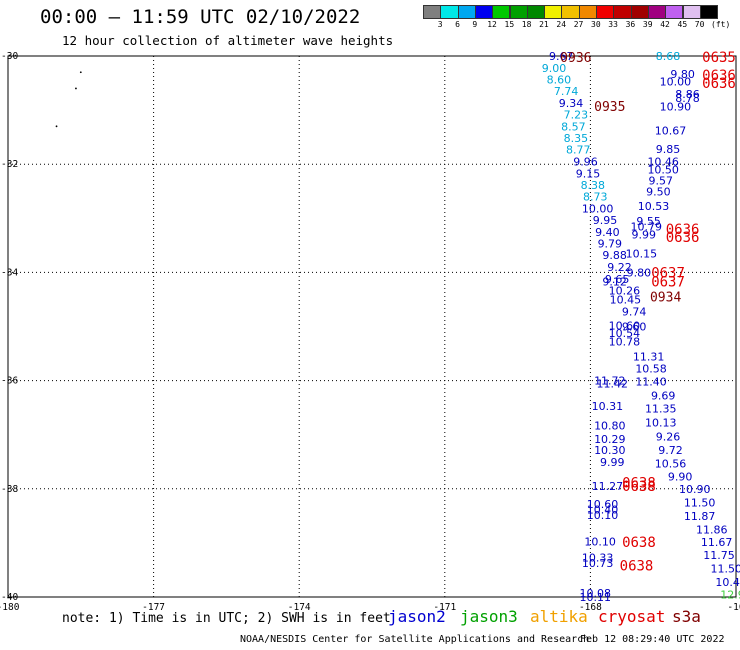  What do you see at coordinates (609, 107) in the screenshot?
I see `pass-time-label: 0935` at bounding box center [609, 107].